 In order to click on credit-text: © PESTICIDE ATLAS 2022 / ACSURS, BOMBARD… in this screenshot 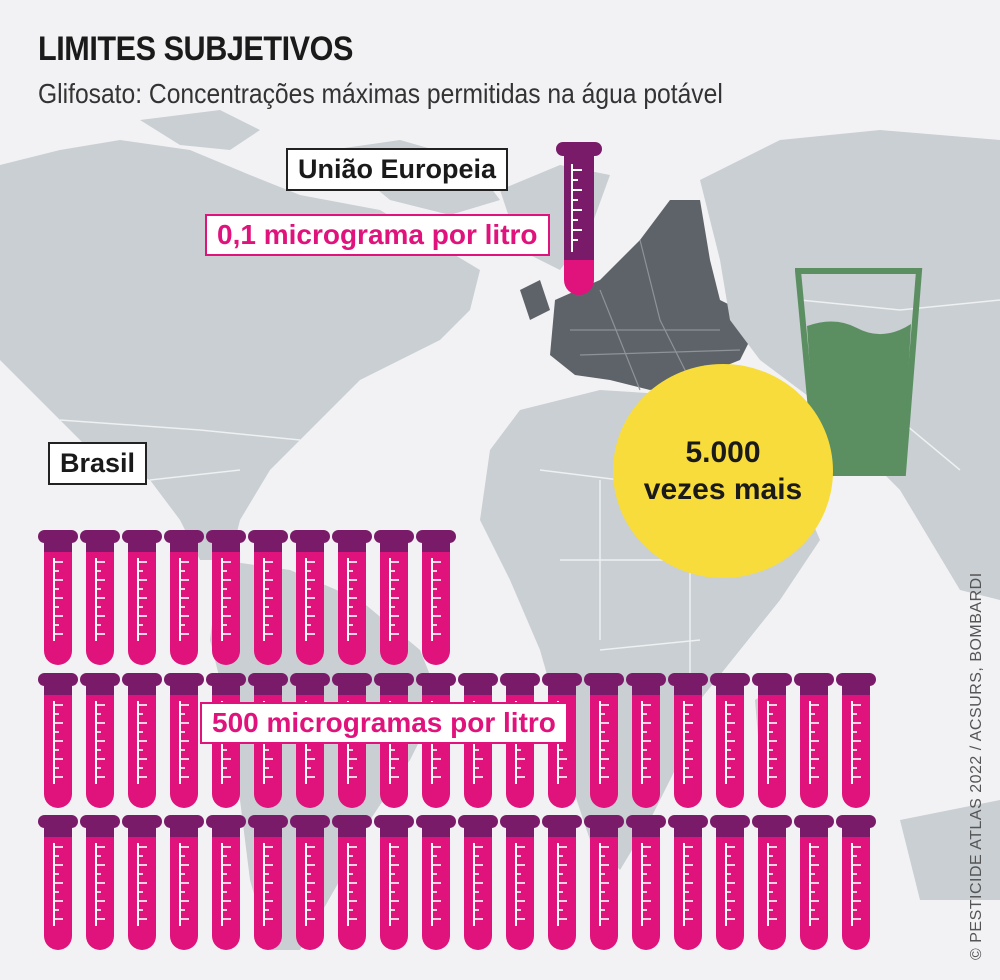, I will do `click(976, 766)`.